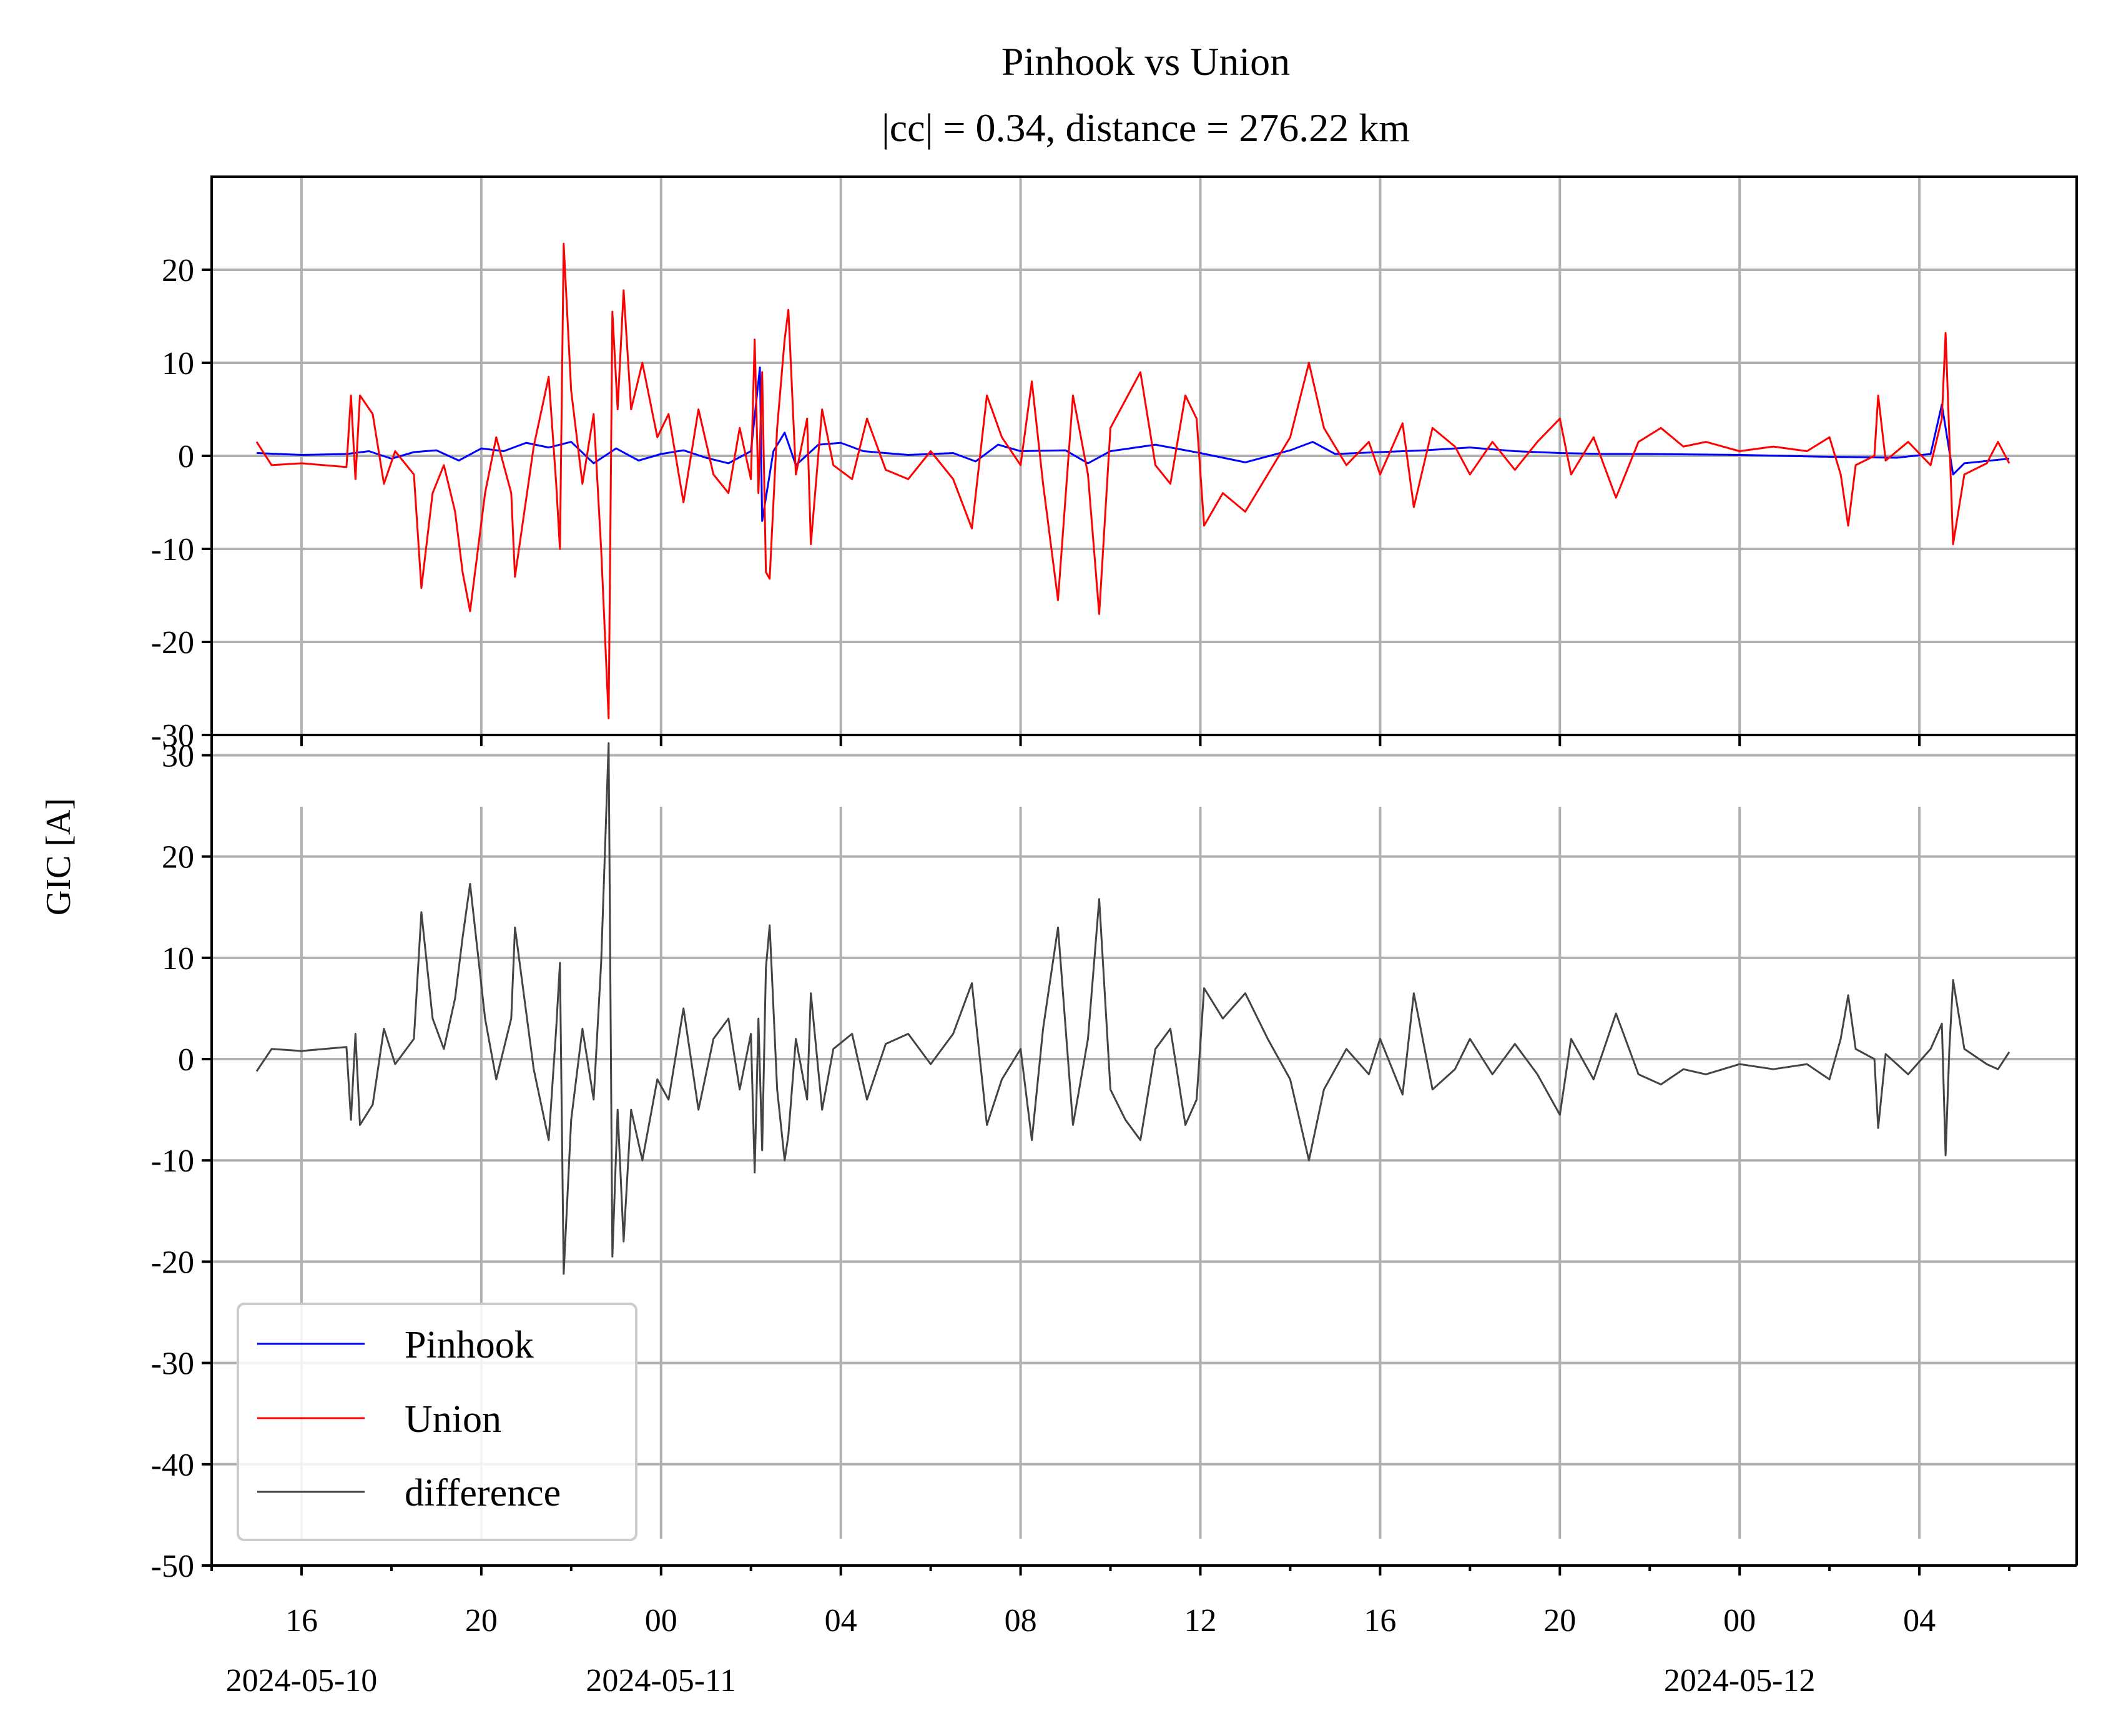 The width and height of the screenshot is (2106, 1736). Describe the element at coordinates (483, 1493) in the screenshot. I see `legend-label-difference: difference` at that location.